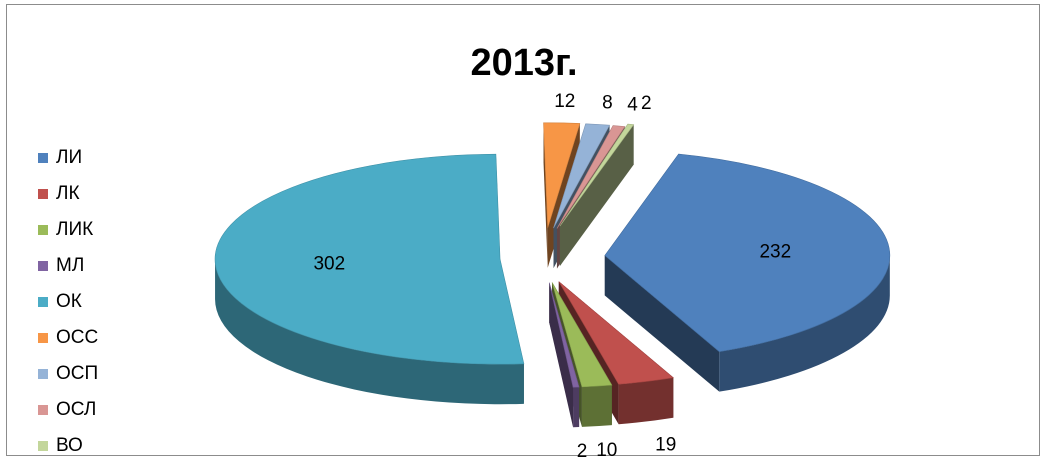 This screenshot has width=1048, height=464. Describe the element at coordinates (607, 103) in the screenshot. I see `data-label-7: 8` at that location.